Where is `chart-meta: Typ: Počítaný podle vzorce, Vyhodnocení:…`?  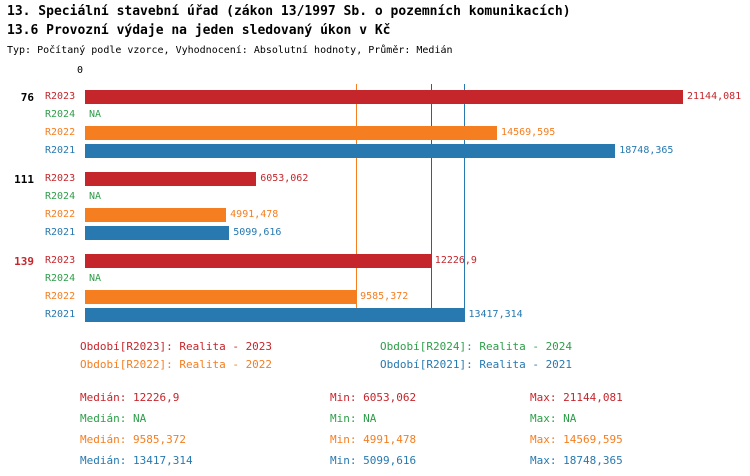
chart-meta: Typ: Počítaný podle vzorce, Vyhodnocení:… is located at coordinates (230, 50).